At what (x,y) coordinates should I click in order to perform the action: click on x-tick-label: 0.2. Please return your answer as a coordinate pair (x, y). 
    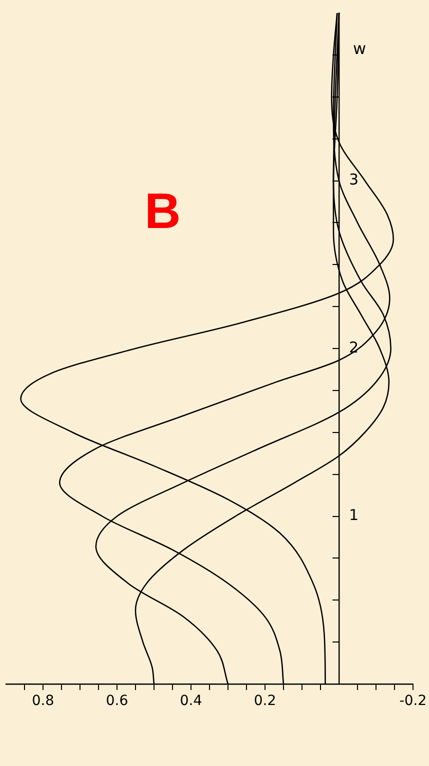
    Looking at the image, I should click on (265, 701).